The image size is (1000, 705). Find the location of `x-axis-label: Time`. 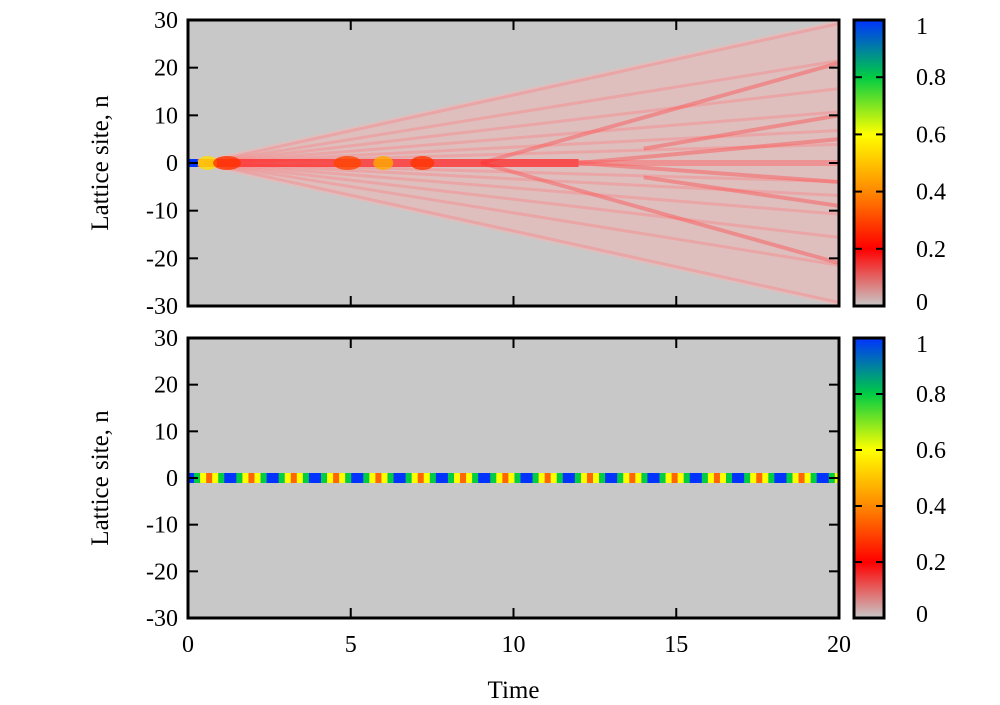

x-axis-label: Time is located at coordinates (514, 688).